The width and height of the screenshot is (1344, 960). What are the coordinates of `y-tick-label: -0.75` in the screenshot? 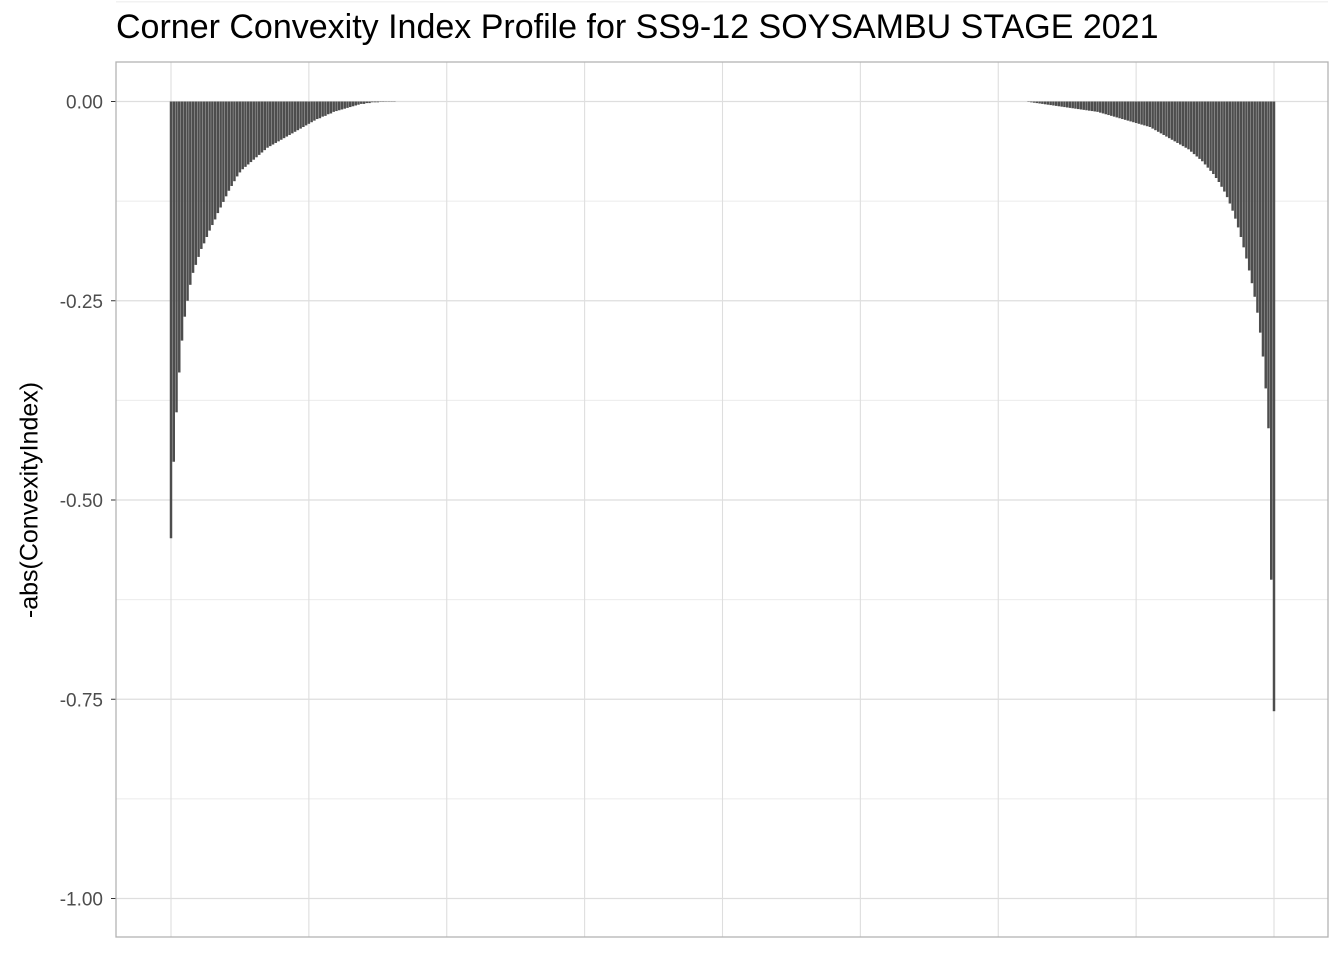 It's located at (81, 700).